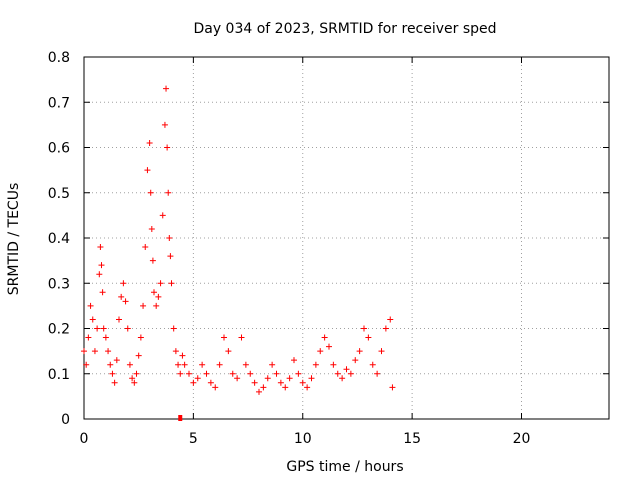 The width and height of the screenshot is (640, 480). Describe the element at coordinates (59, 103) in the screenshot. I see `y-tick-label: 0.7` at that location.